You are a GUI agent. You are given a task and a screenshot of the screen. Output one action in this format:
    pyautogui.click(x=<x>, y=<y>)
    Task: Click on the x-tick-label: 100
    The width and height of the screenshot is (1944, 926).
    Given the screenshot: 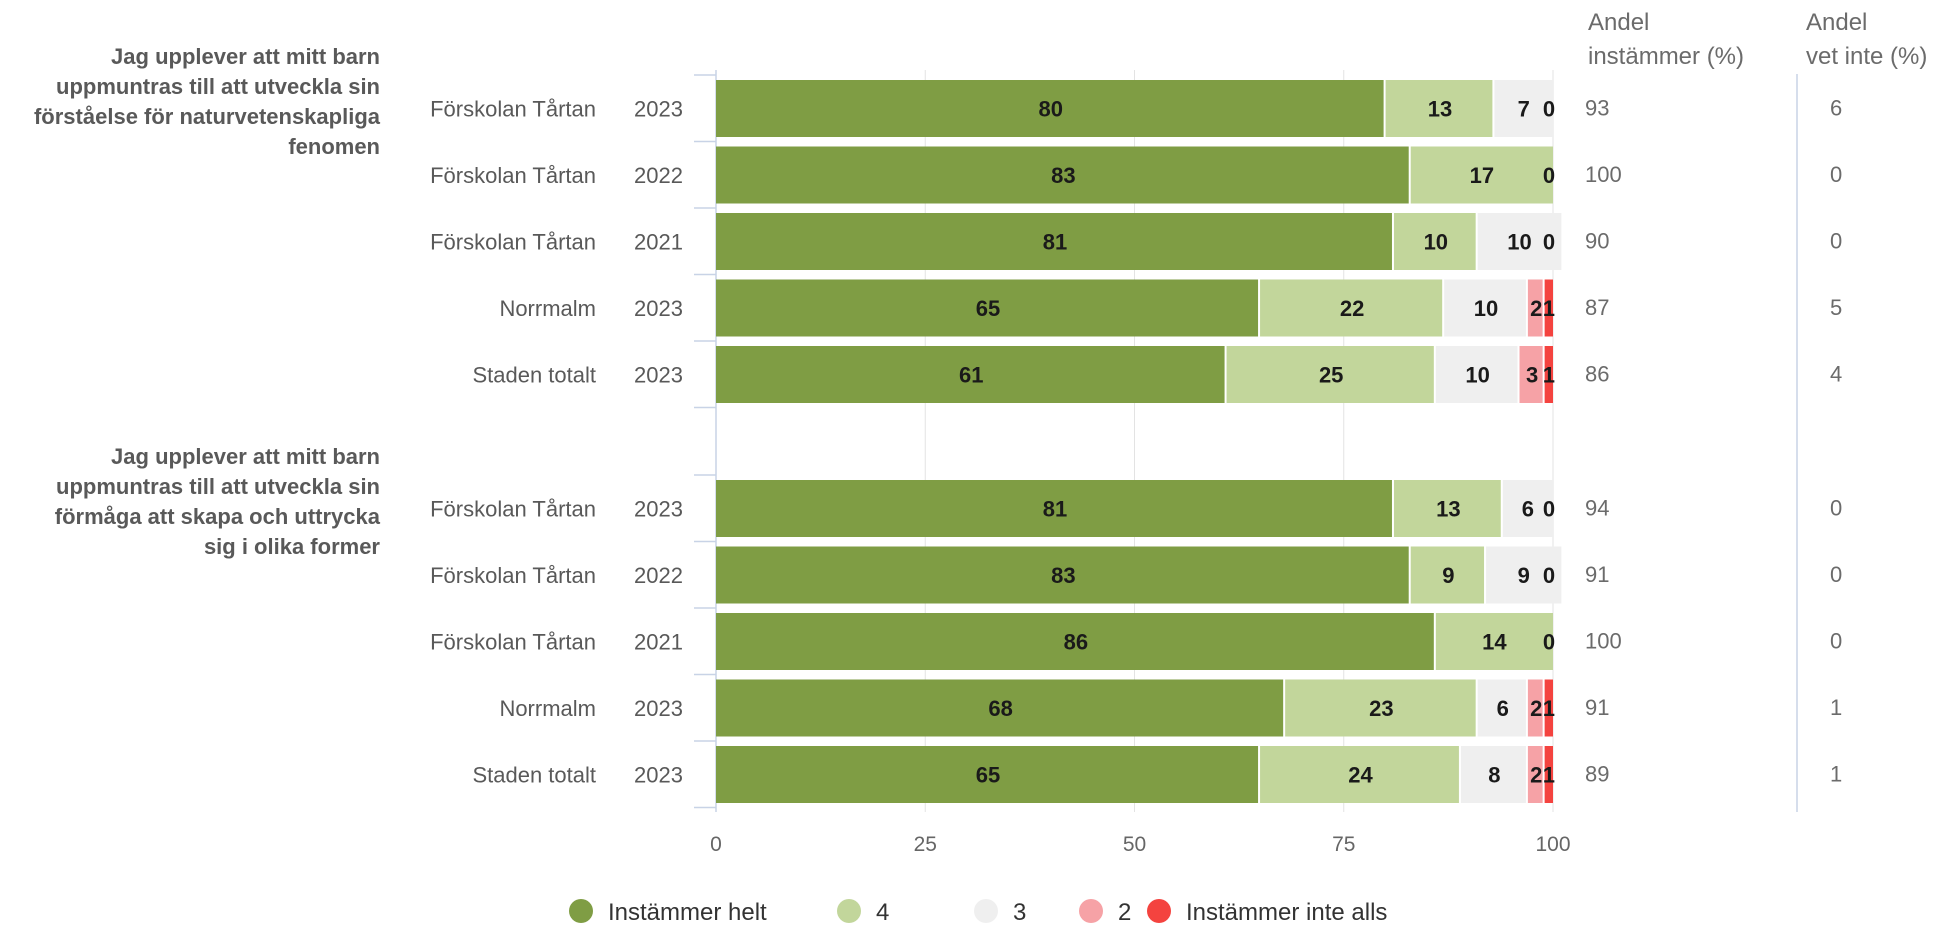 What is the action you would take?
    pyautogui.click(x=1552, y=844)
    